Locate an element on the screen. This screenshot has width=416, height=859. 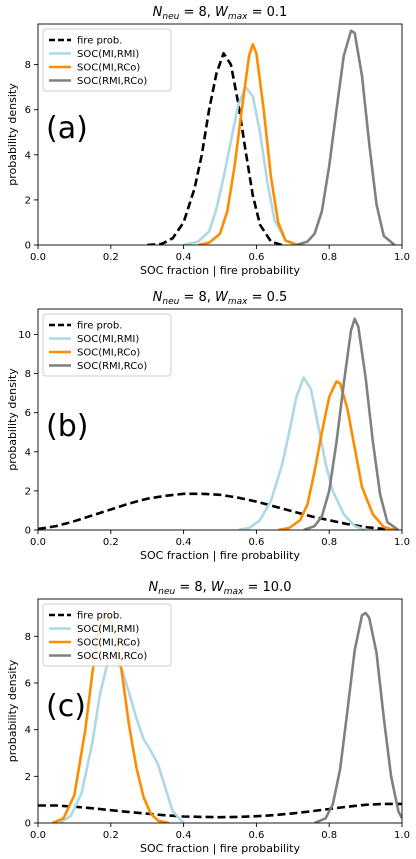
panel-letter: (b) is located at coordinates (67, 426).